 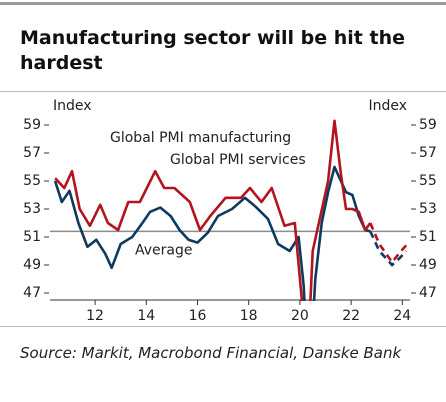 I want to click on y-tick-label: 53, so click(x=32, y=209).